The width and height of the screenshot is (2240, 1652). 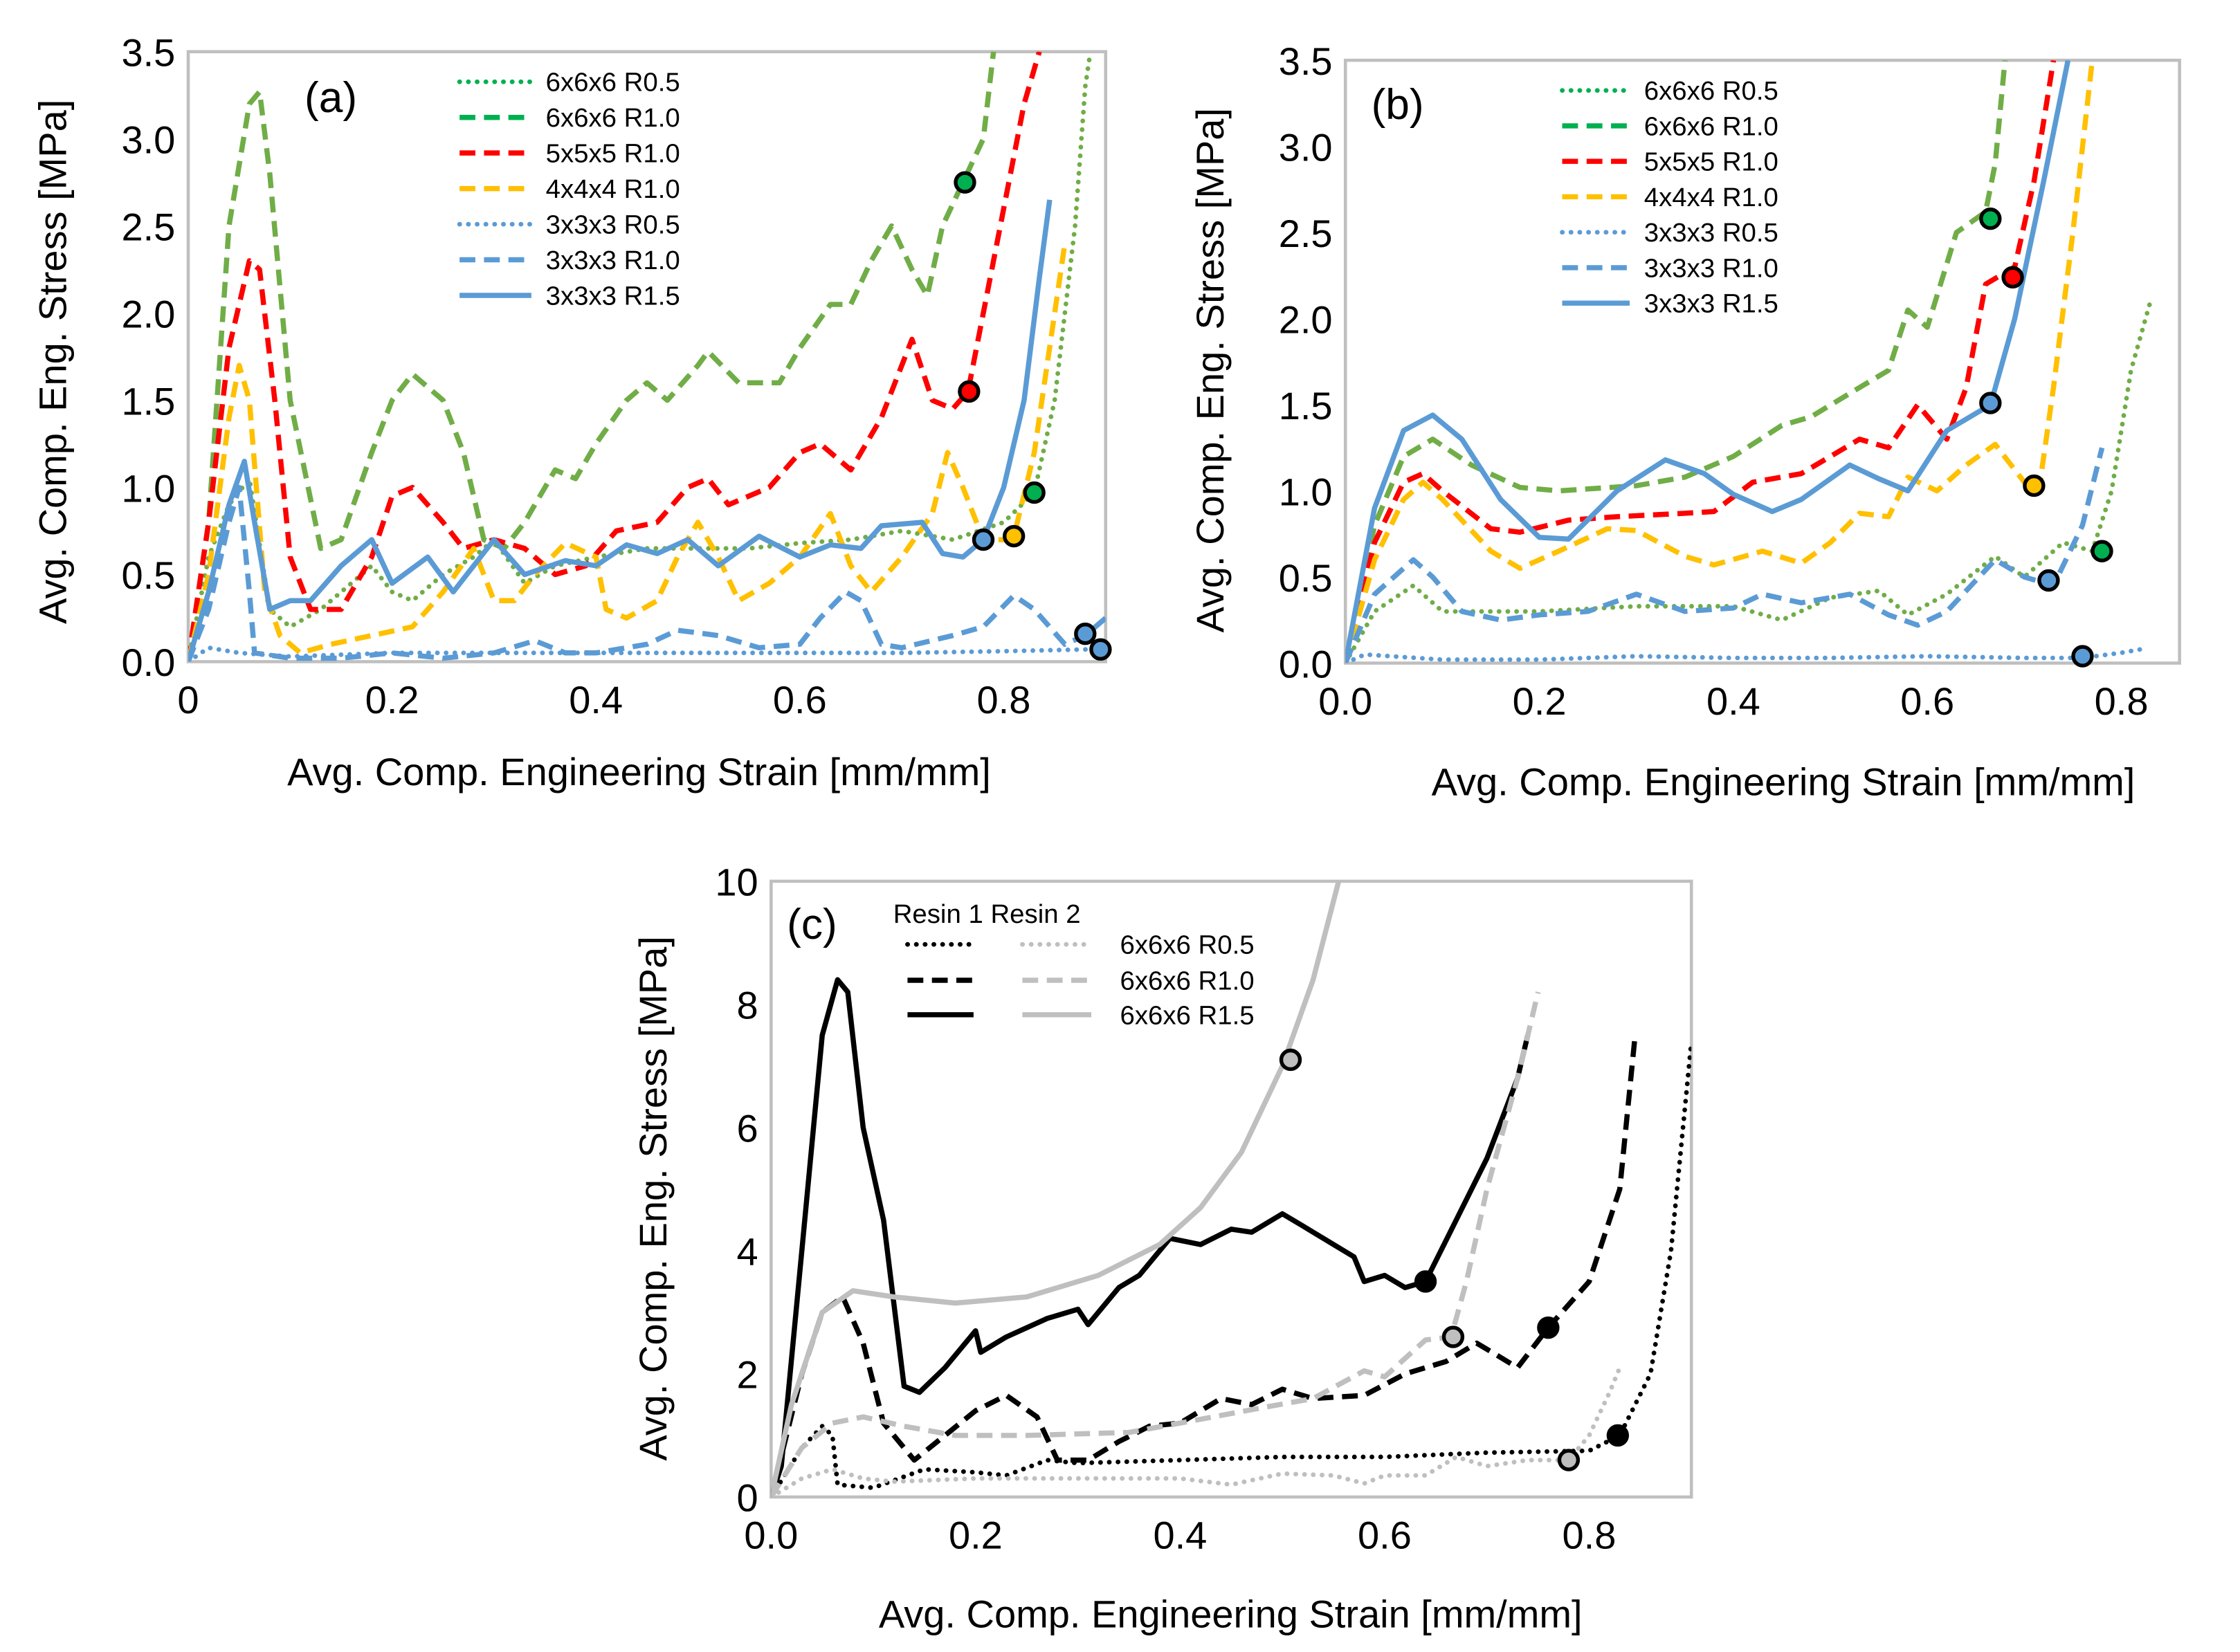 What do you see at coordinates (747, 1128) in the screenshot?
I see `y-tick-label: 6` at bounding box center [747, 1128].